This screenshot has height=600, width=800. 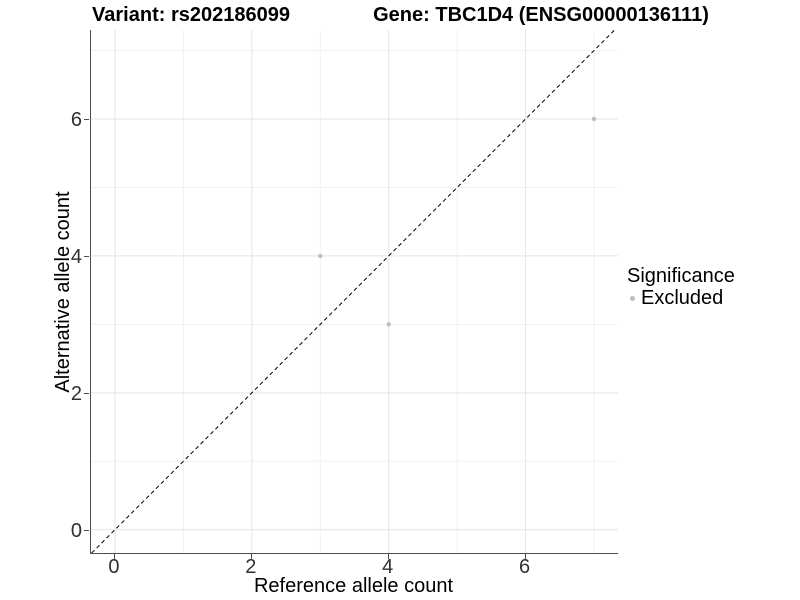 I want to click on legend-point-icon, so click(x=632, y=298).